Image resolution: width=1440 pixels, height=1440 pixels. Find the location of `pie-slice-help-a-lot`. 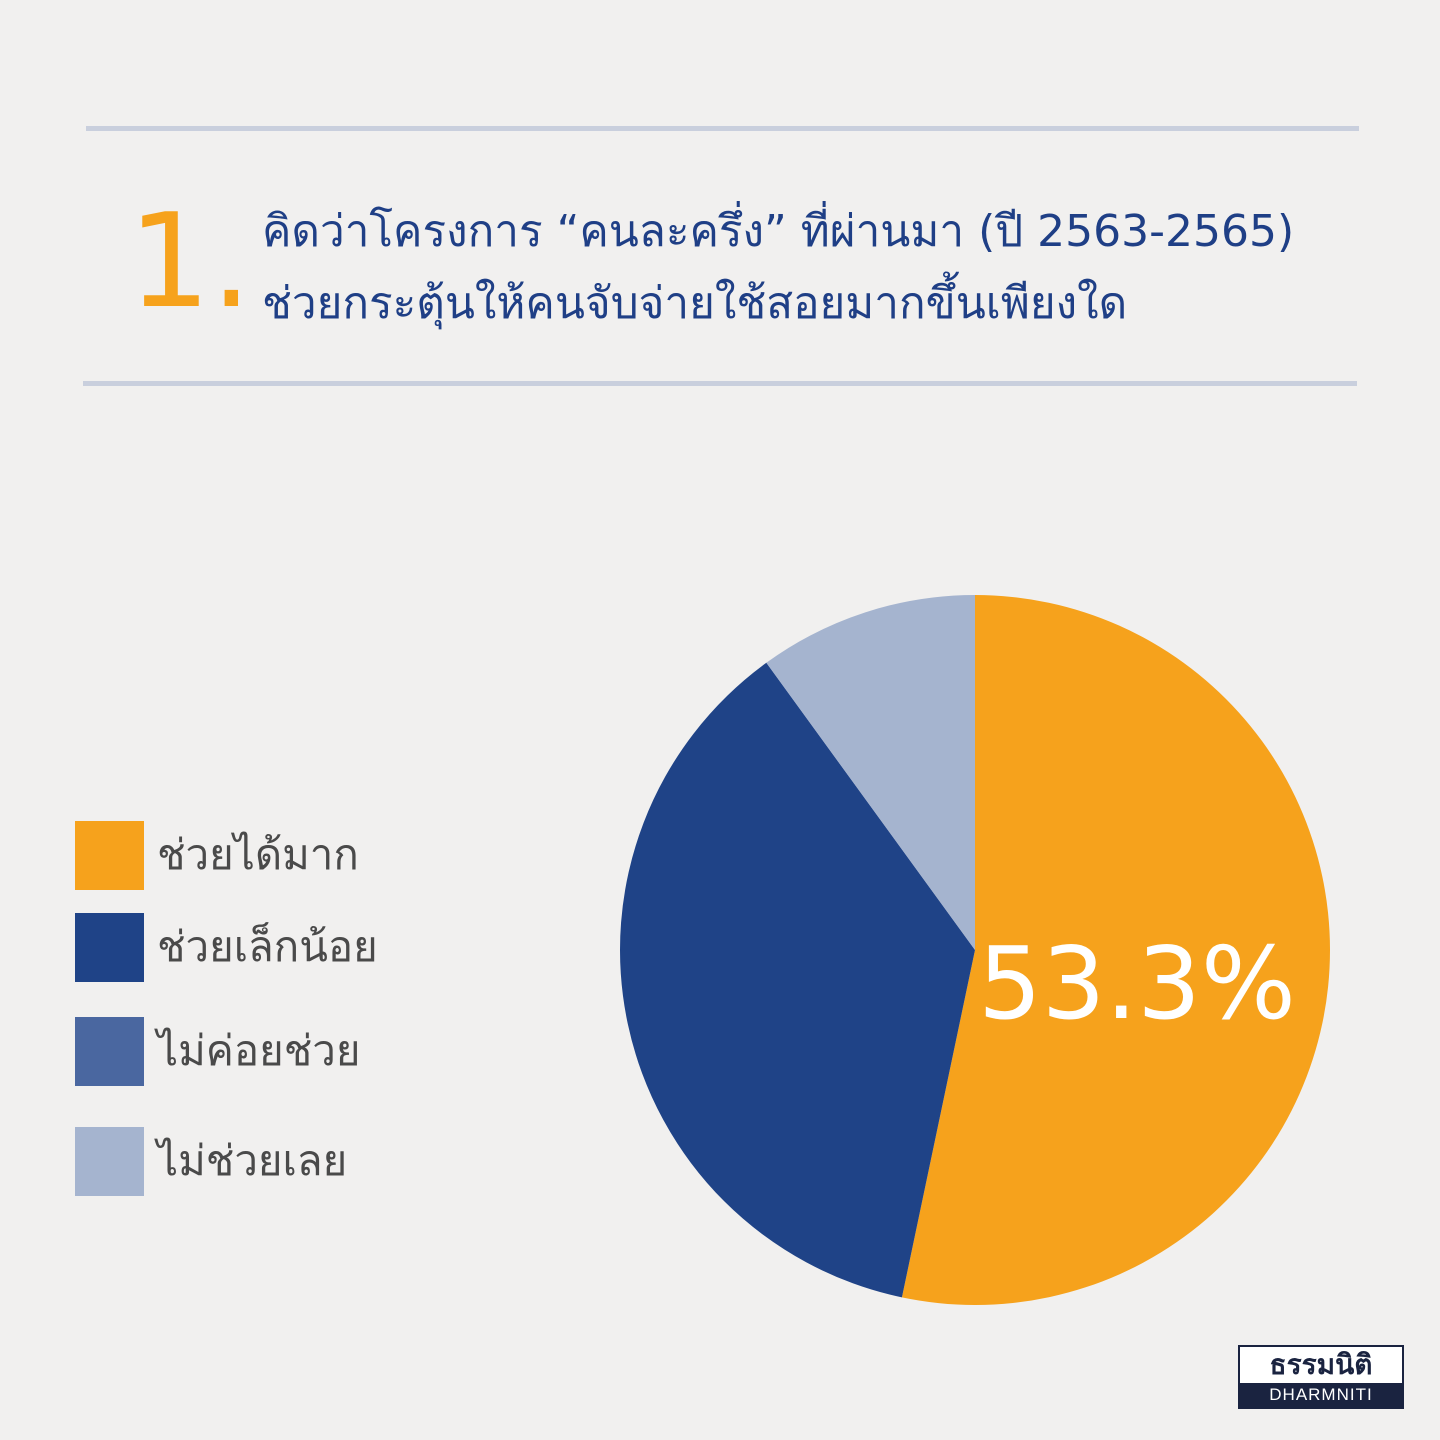

pie-slice-help-a-lot is located at coordinates (1116, 950).